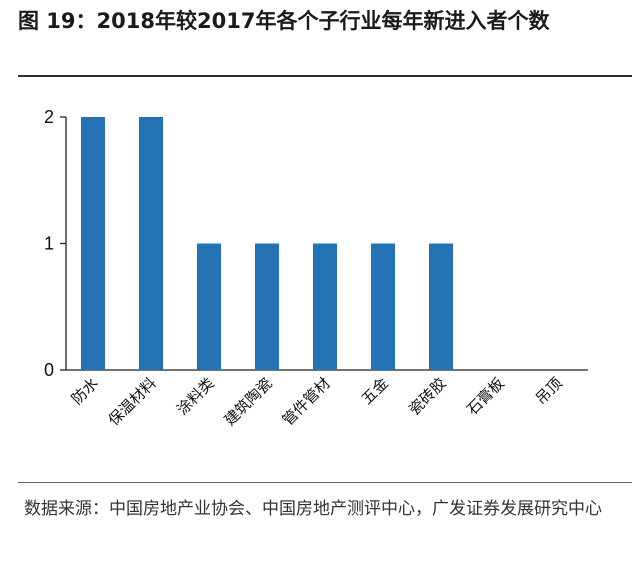 The height and width of the screenshot is (571, 640). What do you see at coordinates (313, 509) in the screenshot?
I see `source-note: 数据来源：中国房地产业协会、中国房地产测评中心，广发证券发展研究中心` at bounding box center [313, 509].